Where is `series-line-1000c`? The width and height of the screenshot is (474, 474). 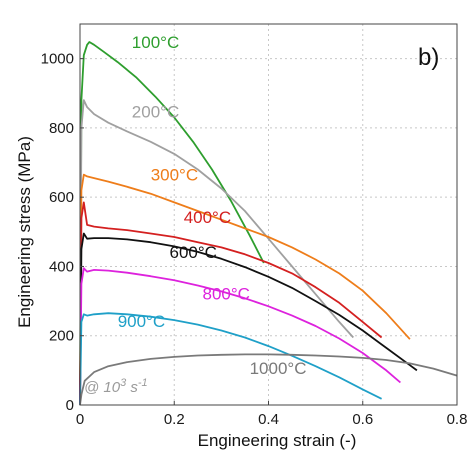
series-line-1000c is located at coordinates (268, 379).